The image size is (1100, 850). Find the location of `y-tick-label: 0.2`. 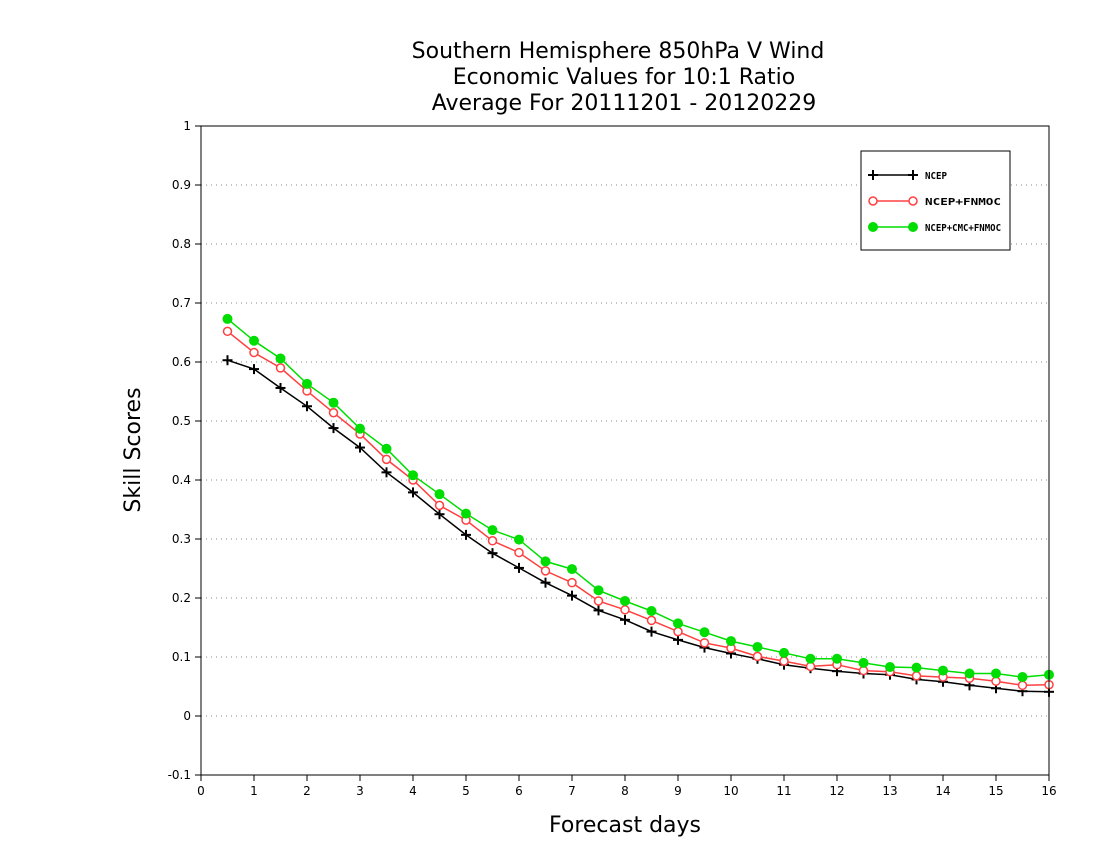

y-tick-label: 0.2 is located at coordinates (181, 598).